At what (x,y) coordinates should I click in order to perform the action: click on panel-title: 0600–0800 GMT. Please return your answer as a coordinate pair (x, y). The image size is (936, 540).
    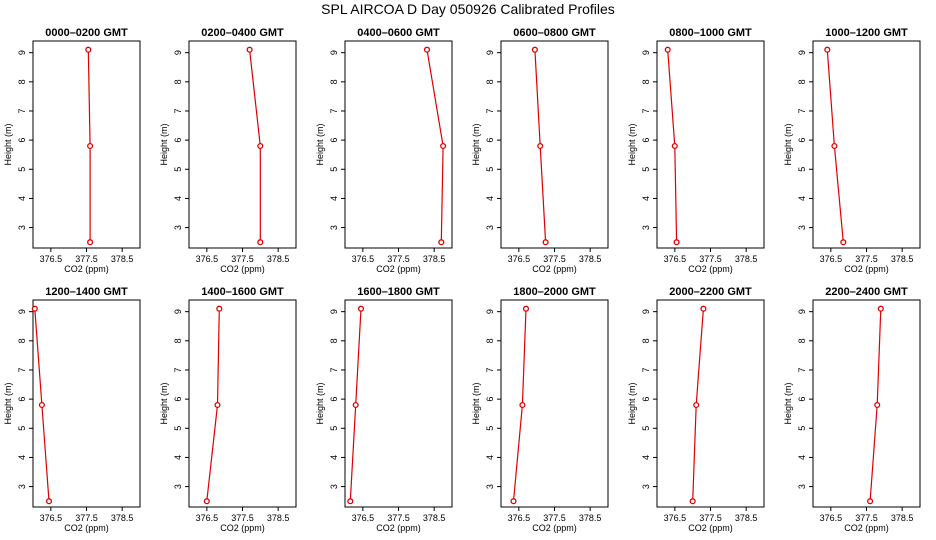
    Looking at the image, I should click on (554, 33).